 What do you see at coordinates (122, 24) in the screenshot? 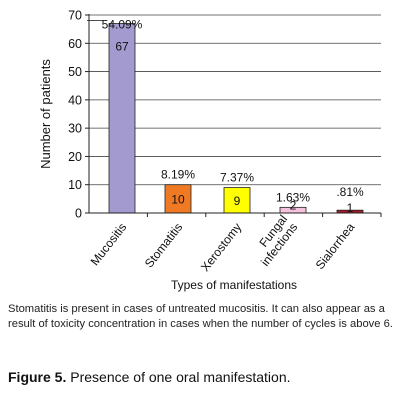
I see `bar-percent-label: 54.09%` at bounding box center [122, 24].